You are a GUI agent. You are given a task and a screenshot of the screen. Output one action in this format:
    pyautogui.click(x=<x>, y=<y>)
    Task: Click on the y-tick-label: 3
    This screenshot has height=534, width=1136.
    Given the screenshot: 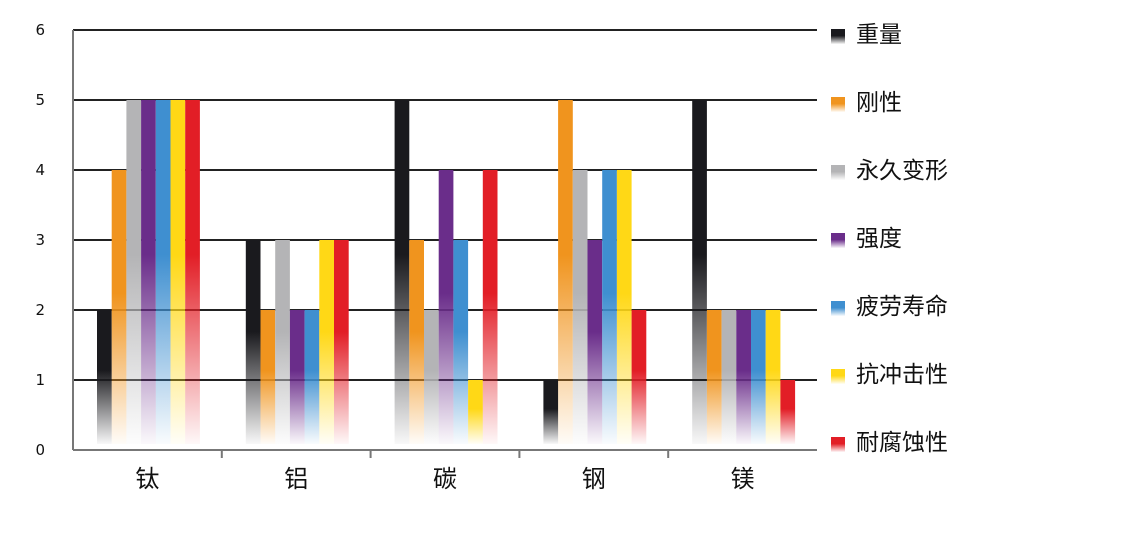 What is the action you would take?
    pyautogui.click(x=40, y=240)
    